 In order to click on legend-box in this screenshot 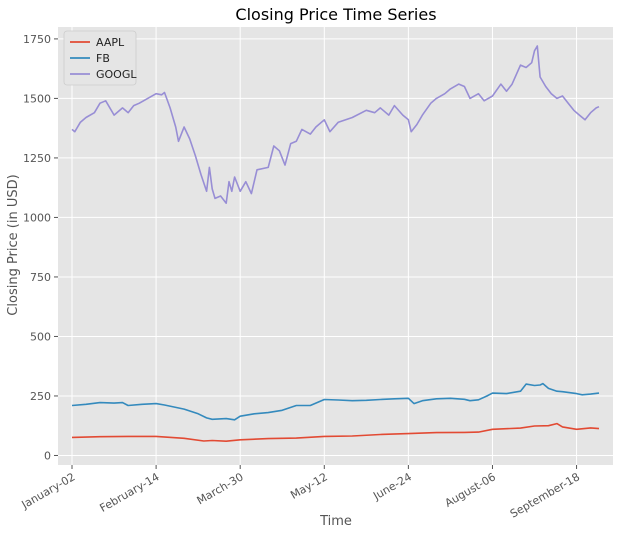, I will do `click(100, 58)`.